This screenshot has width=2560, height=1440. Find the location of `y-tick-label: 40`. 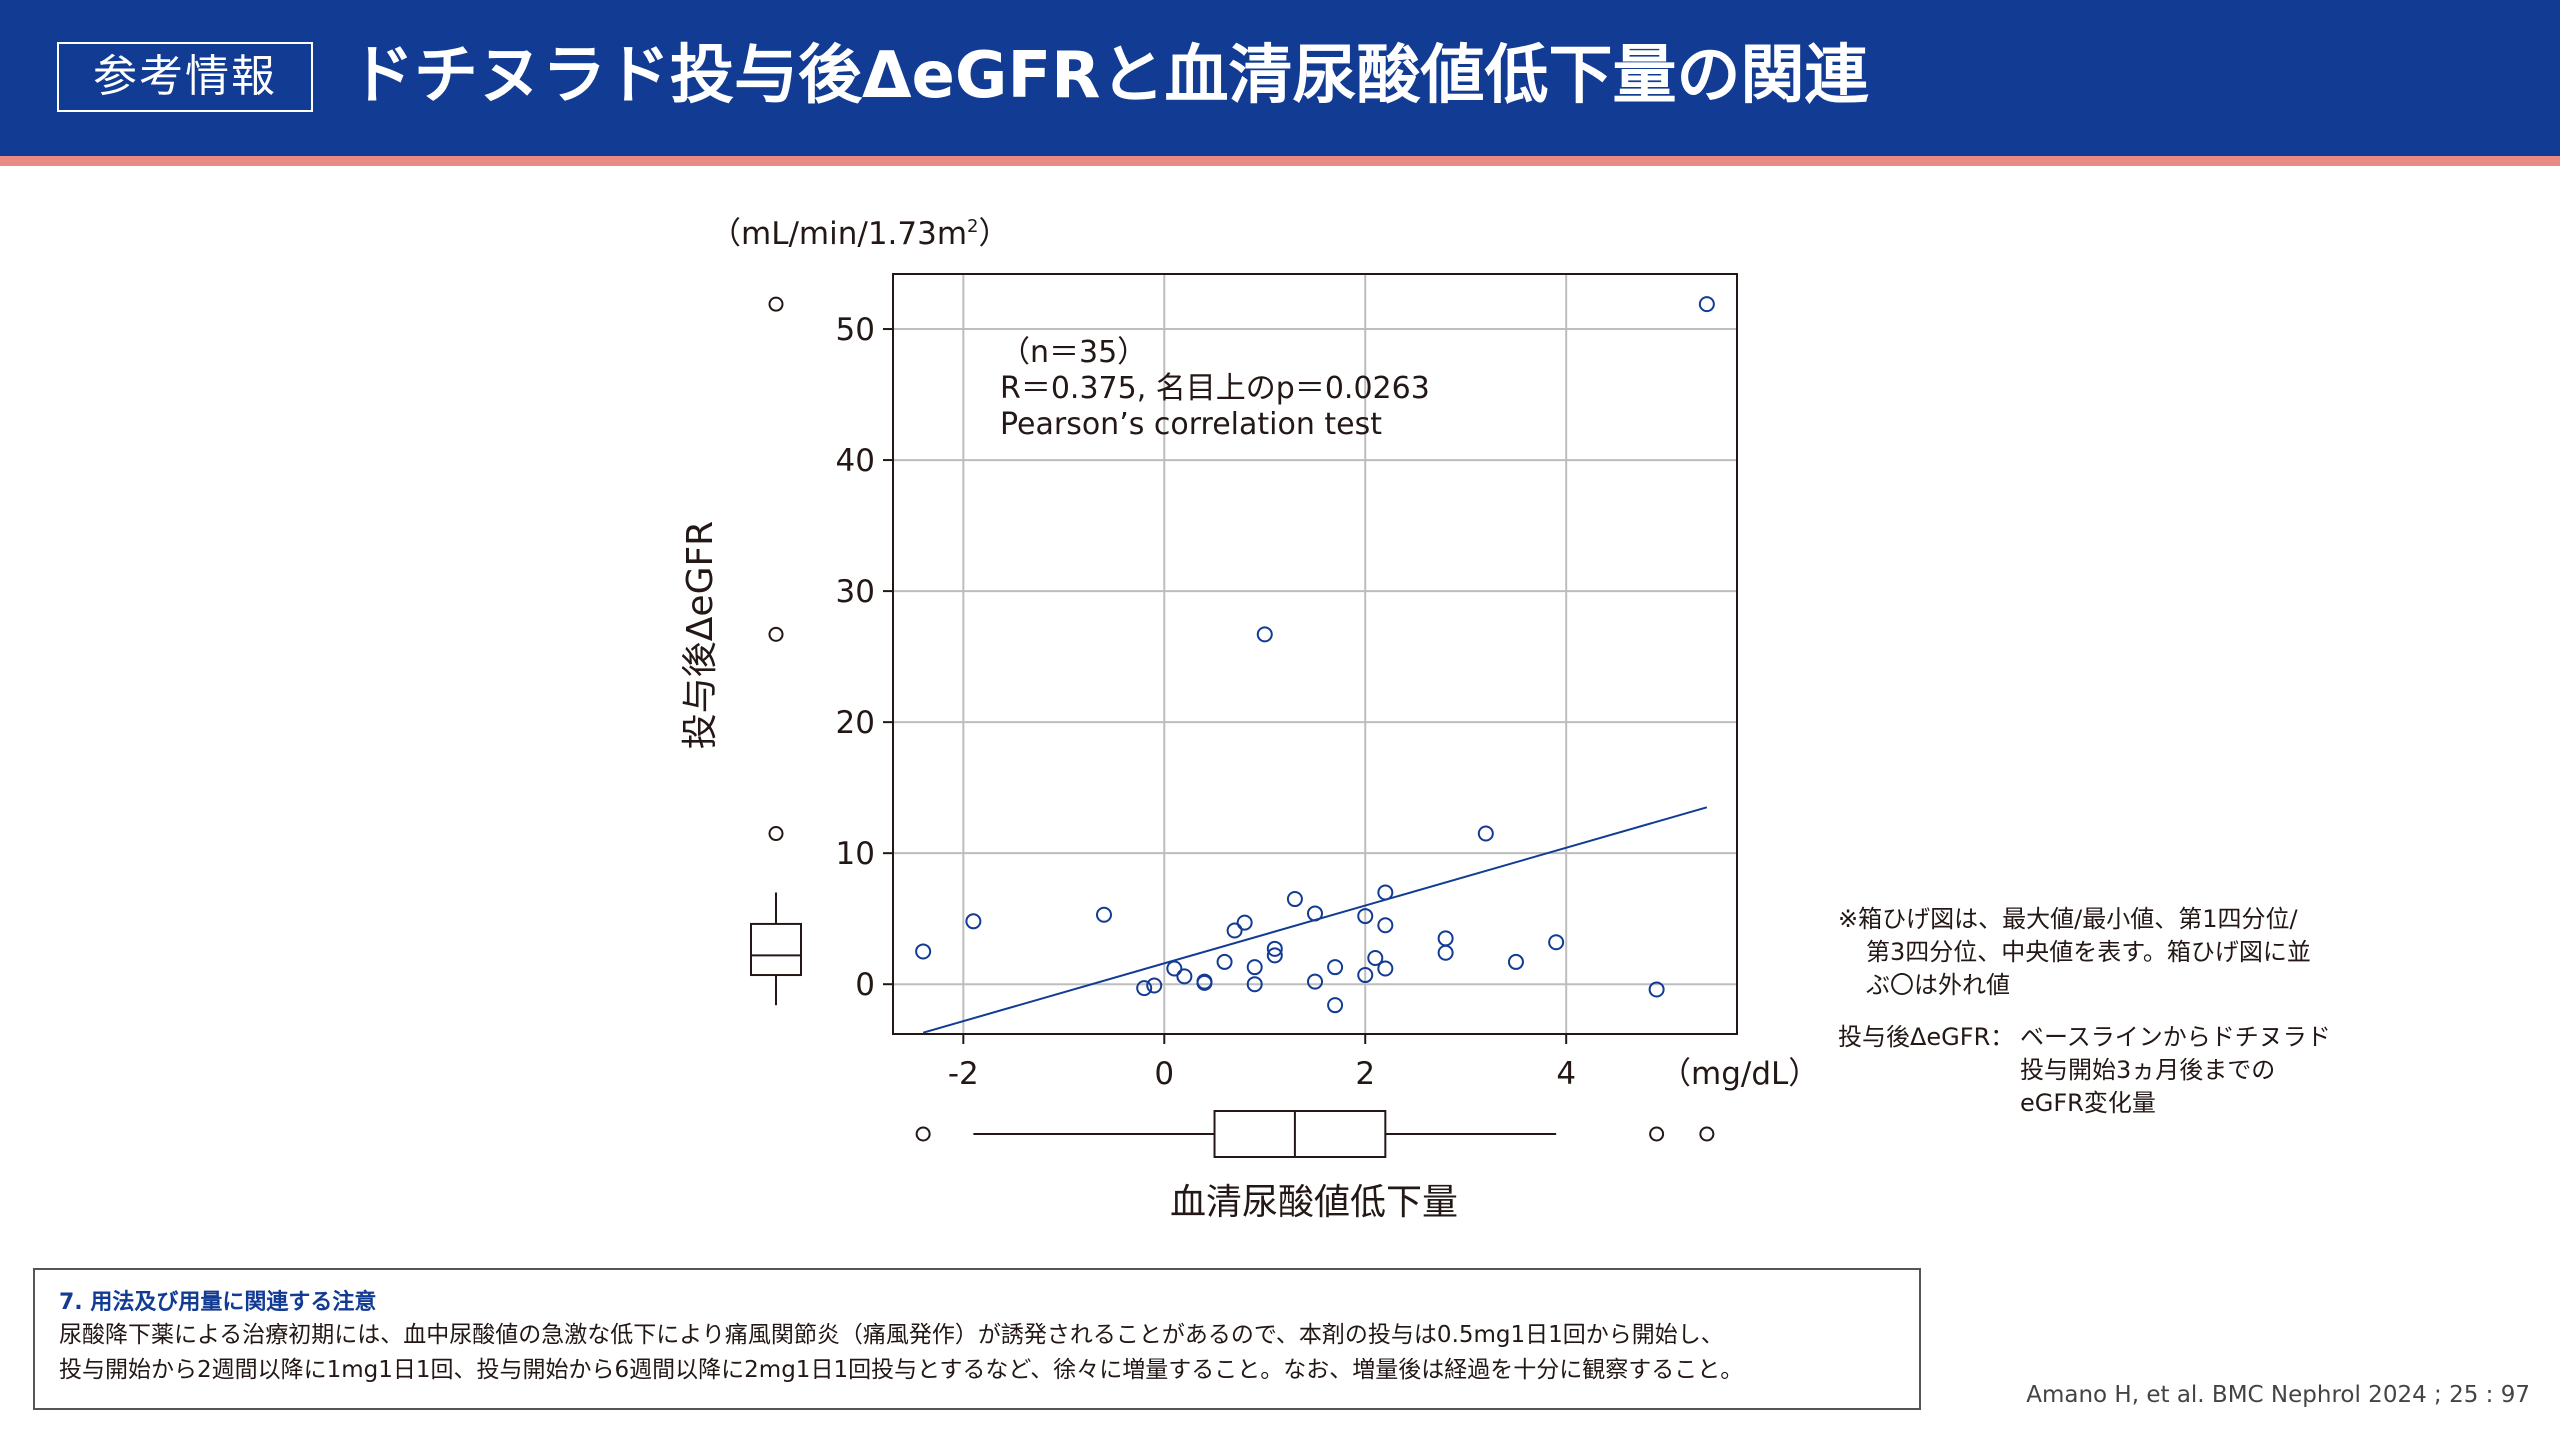

y-tick-label: 40 is located at coordinates (855, 461).